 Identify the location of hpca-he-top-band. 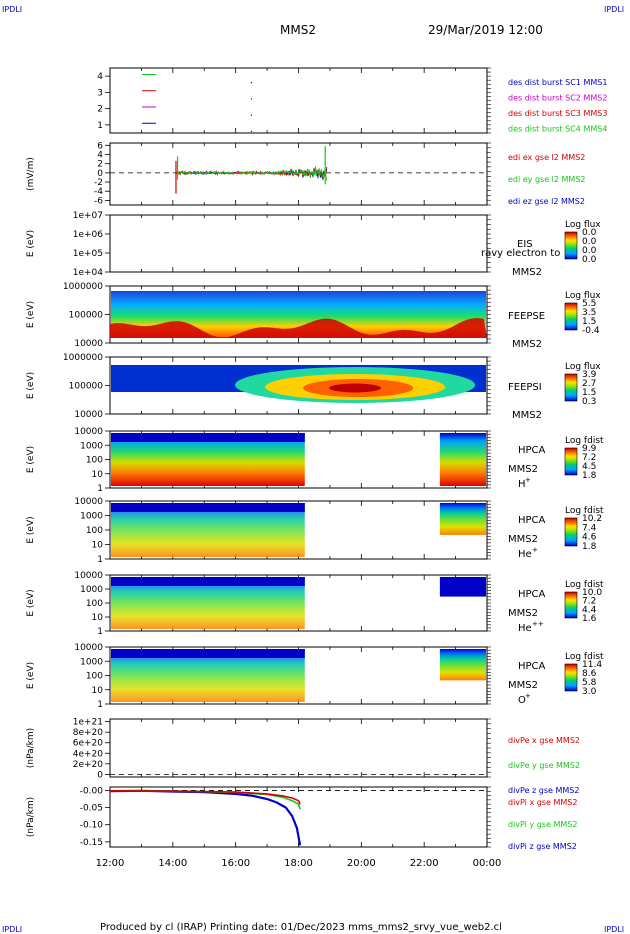
(208, 507).